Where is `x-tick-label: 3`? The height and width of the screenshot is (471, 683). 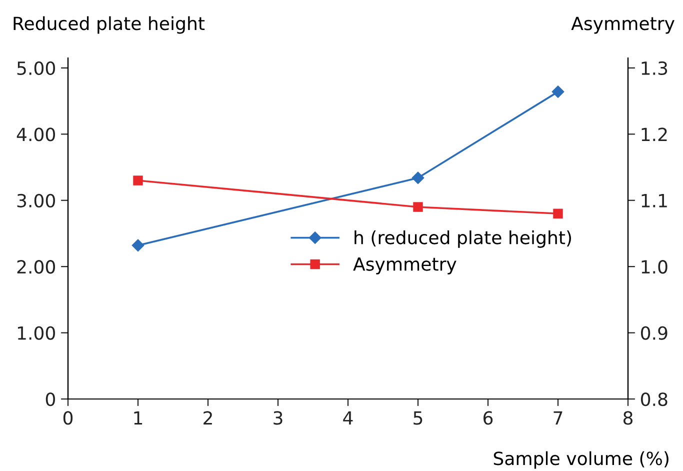 x-tick-label: 3 is located at coordinates (278, 418).